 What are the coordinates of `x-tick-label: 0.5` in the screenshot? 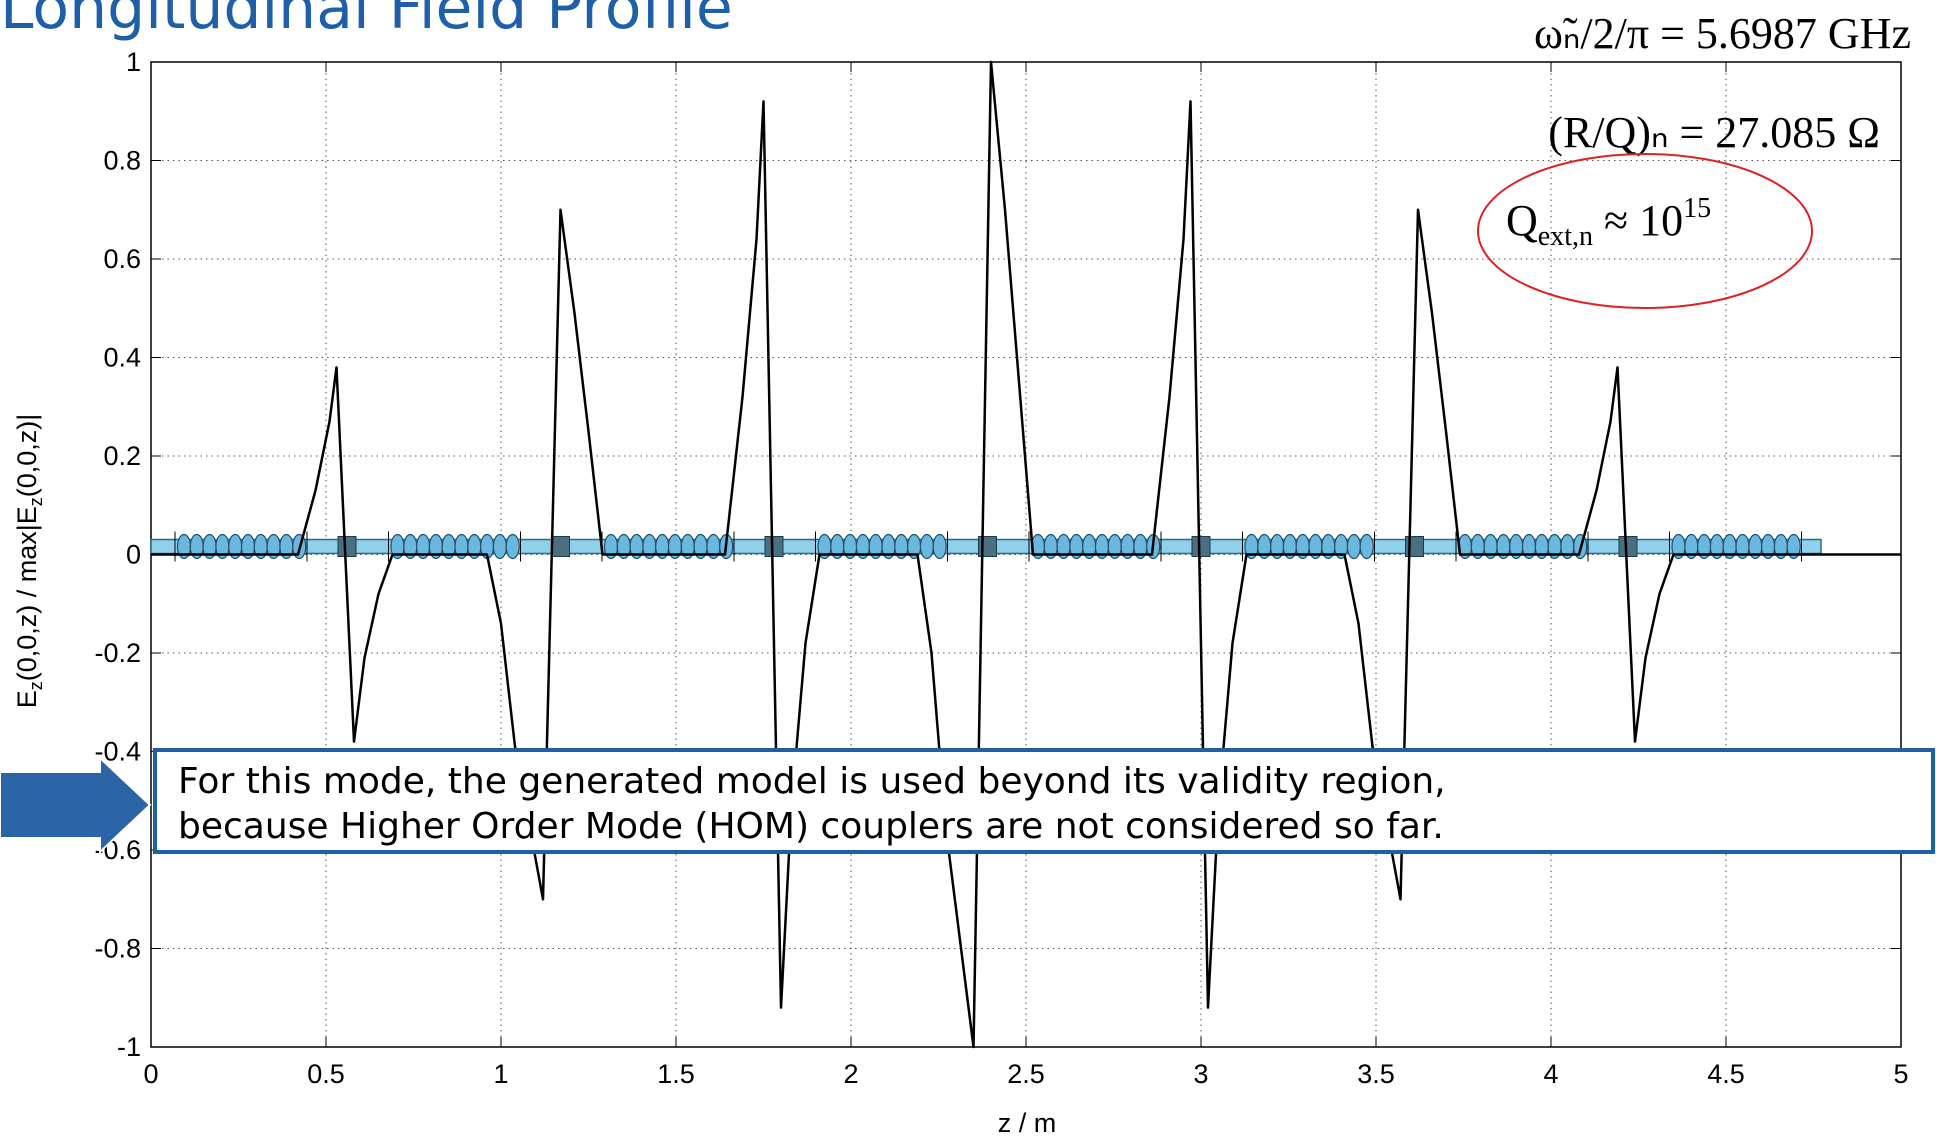 It's located at (326, 1074).